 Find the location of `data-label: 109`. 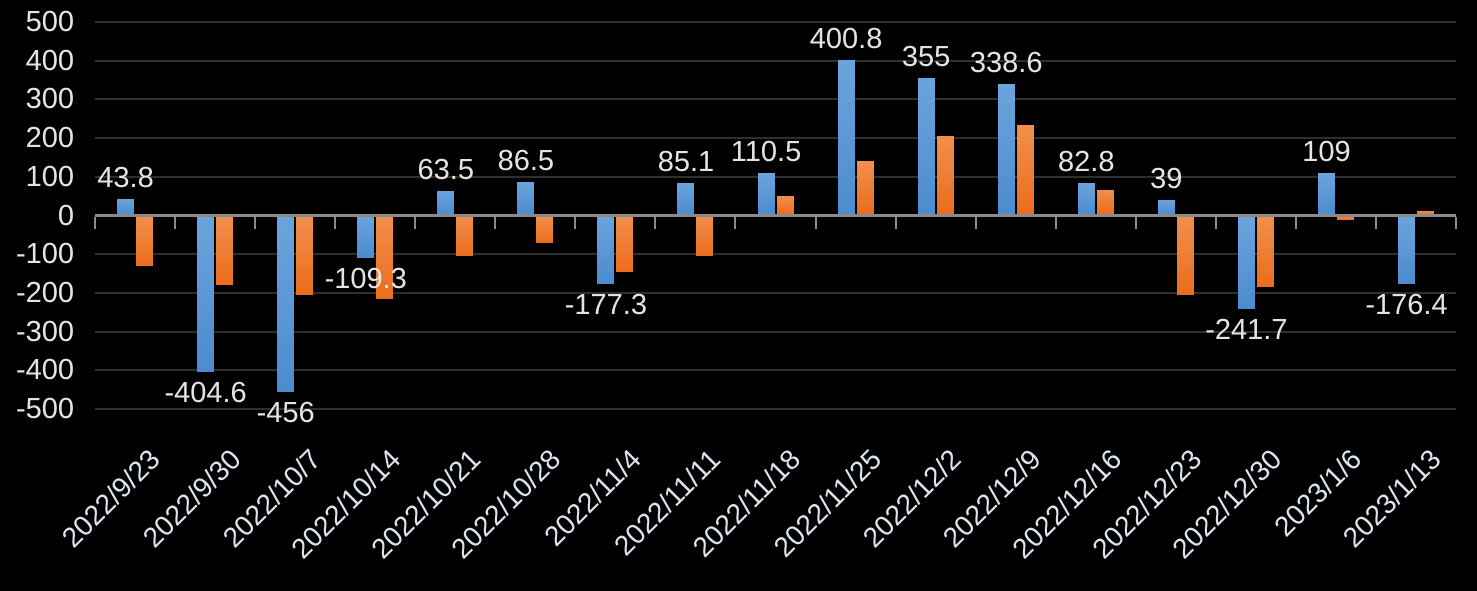

data-label: 109 is located at coordinates (1326, 152).